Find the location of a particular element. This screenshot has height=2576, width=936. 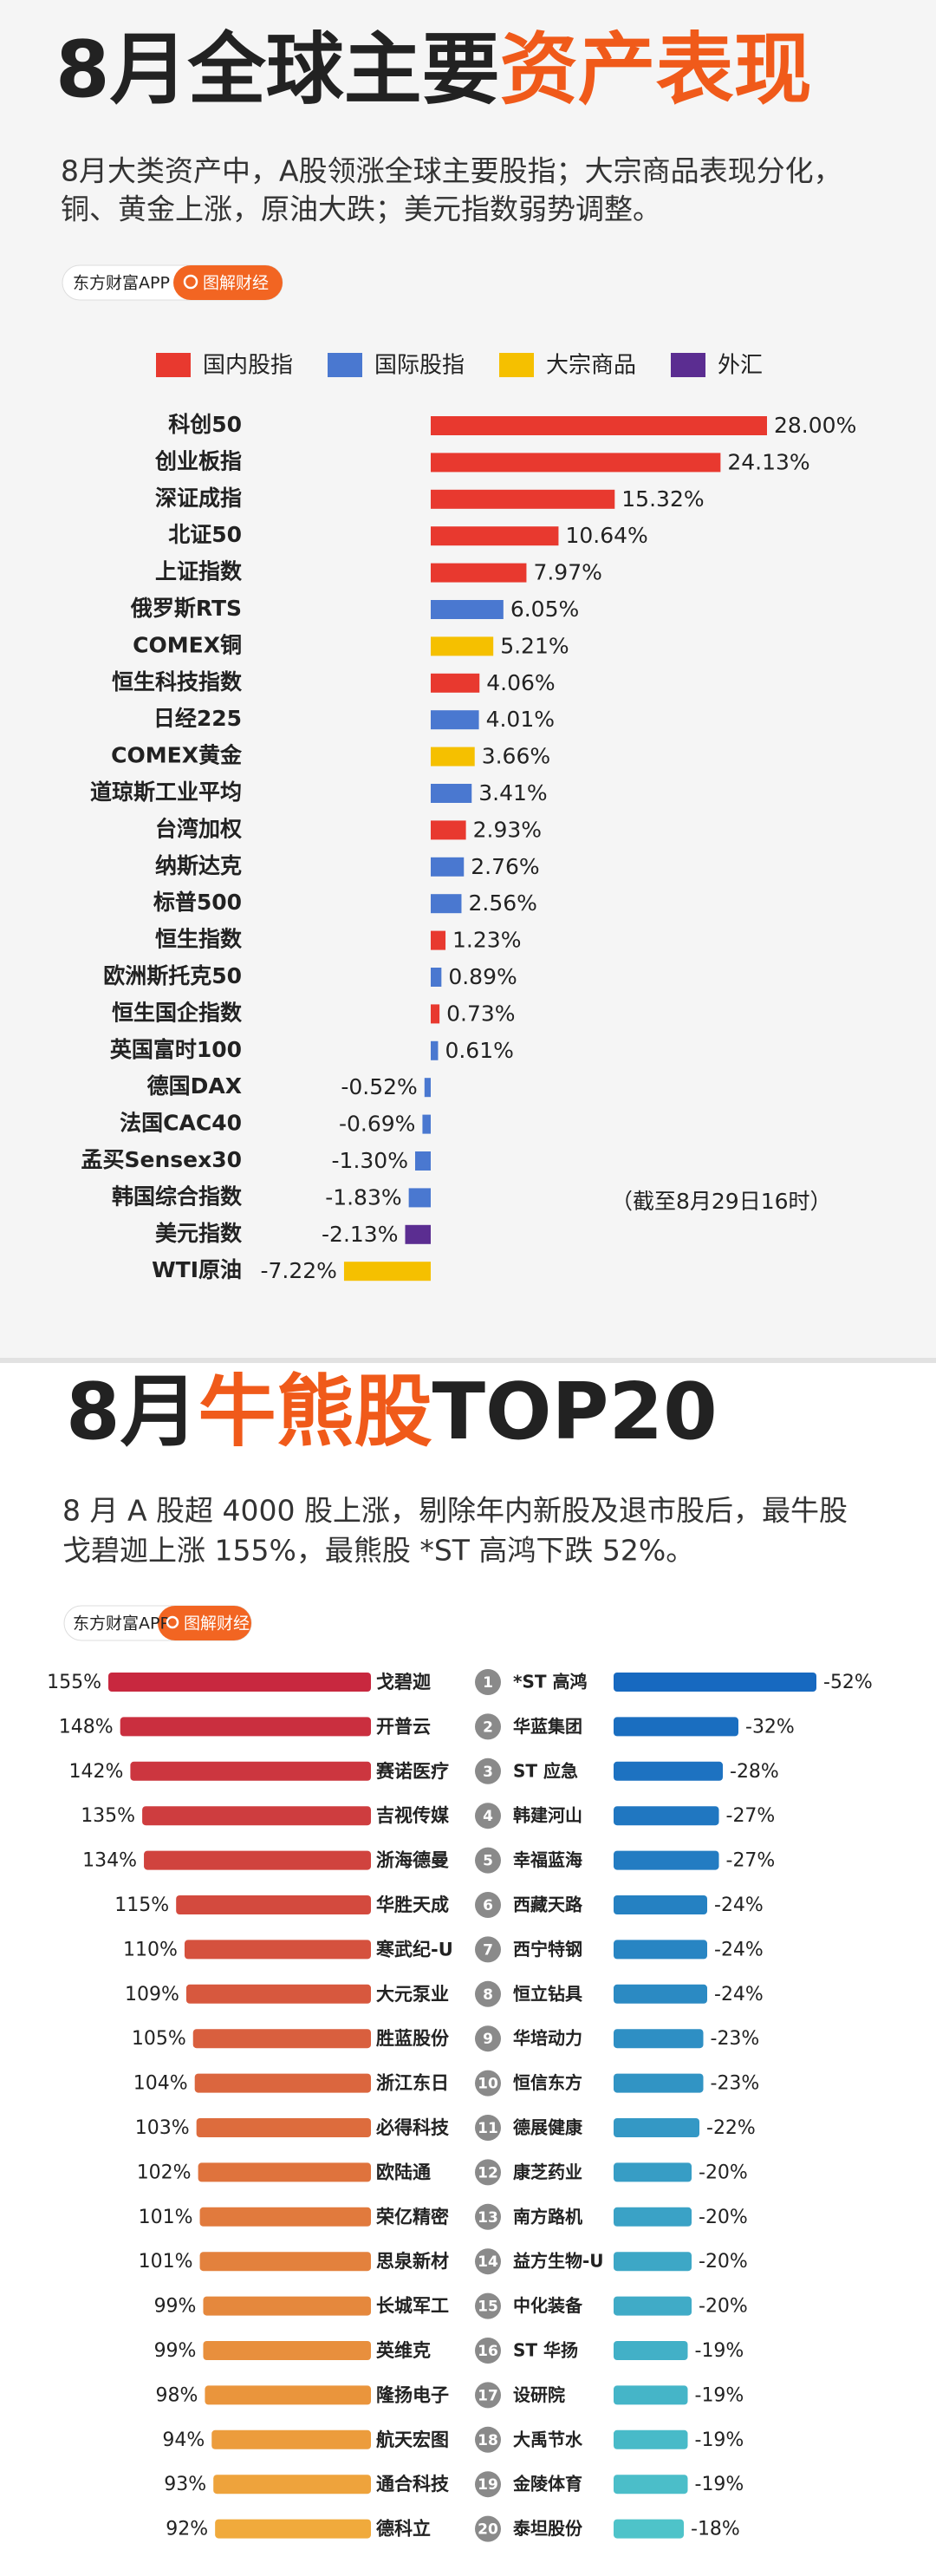

rank-label: 20 is located at coordinates (488, 2530).